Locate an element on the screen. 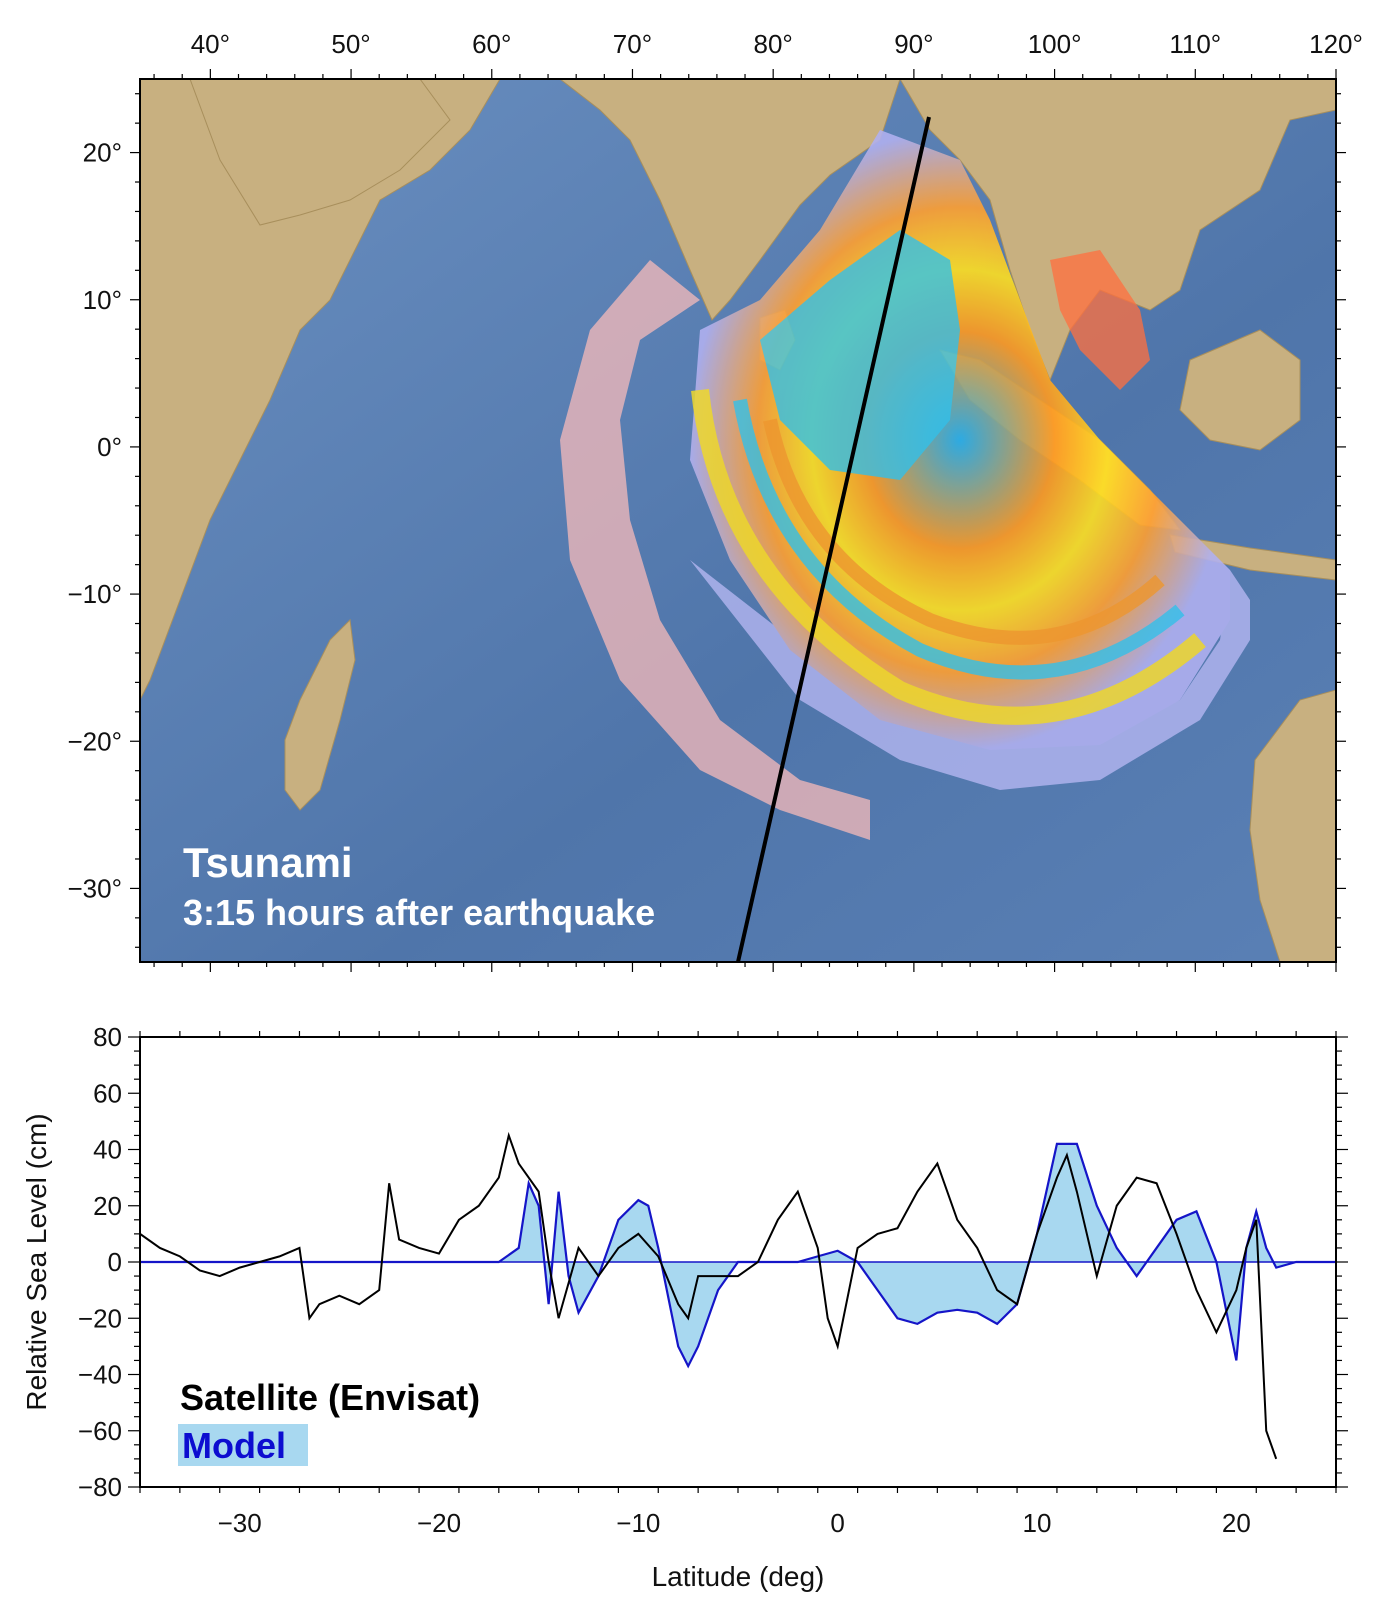  y-tick-label: −80 is located at coordinates (100, 1487).